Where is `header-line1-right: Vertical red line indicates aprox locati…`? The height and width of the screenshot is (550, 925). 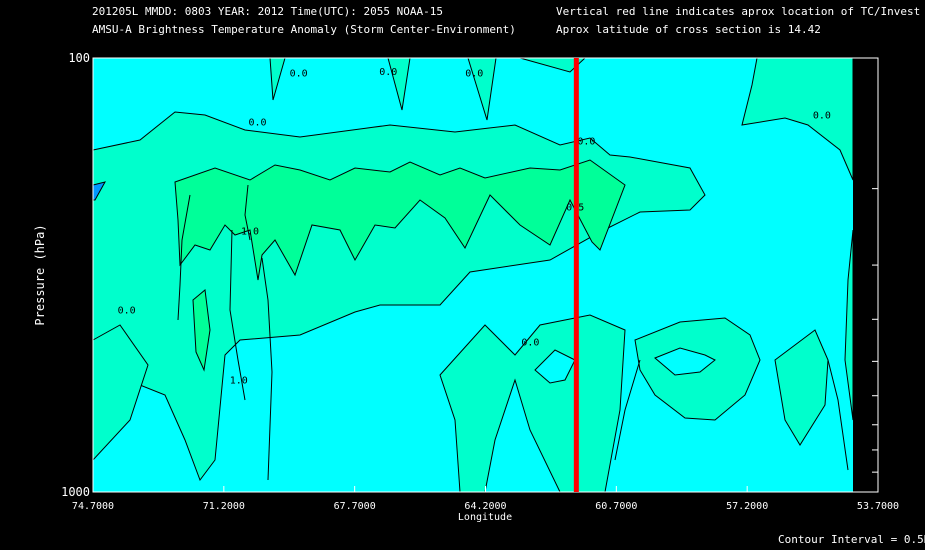 header-line1-right: Vertical red line indicates aprox locati… is located at coordinates (738, 11).